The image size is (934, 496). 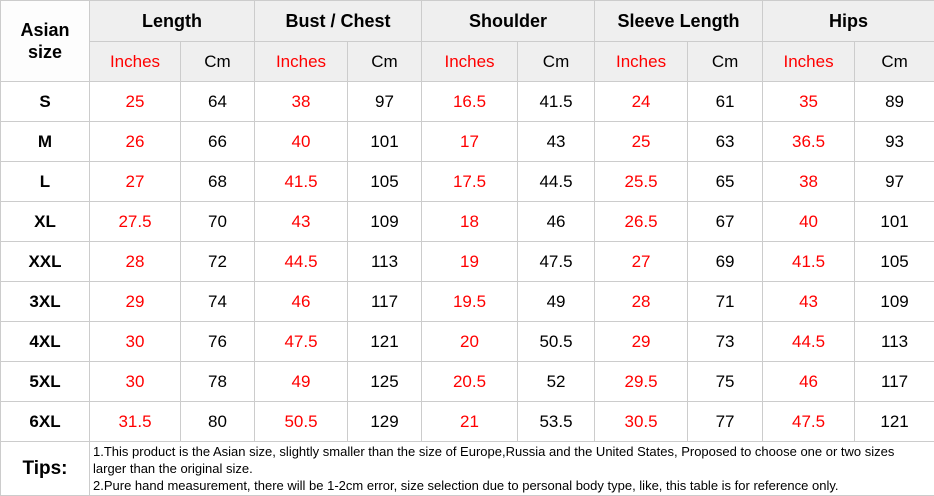 What do you see at coordinates (725, 262) in the screenshot?
I see `cm-value: 69` at bounding box center [725, 262].